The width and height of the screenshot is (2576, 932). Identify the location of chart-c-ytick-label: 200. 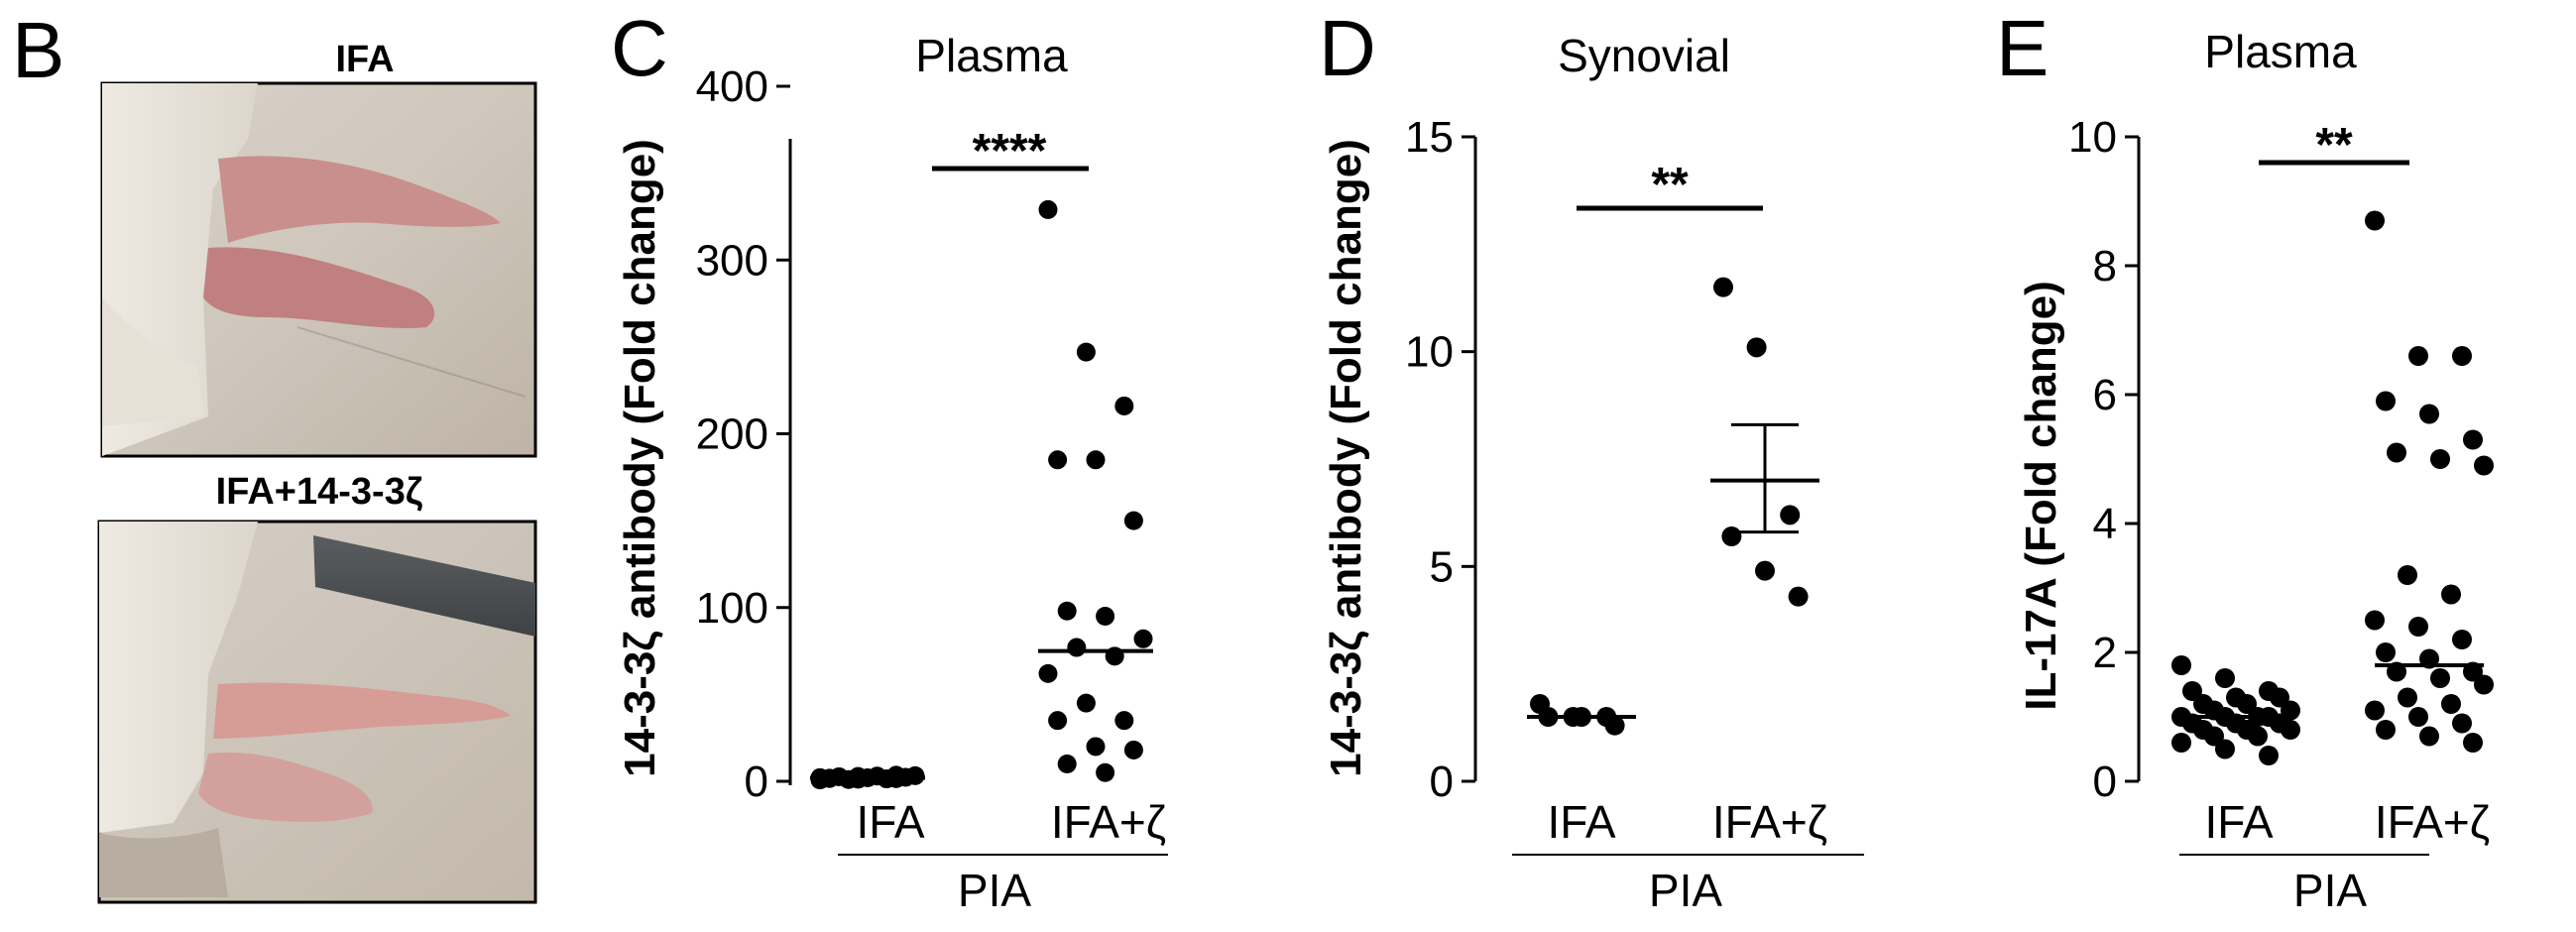
(732, 434).